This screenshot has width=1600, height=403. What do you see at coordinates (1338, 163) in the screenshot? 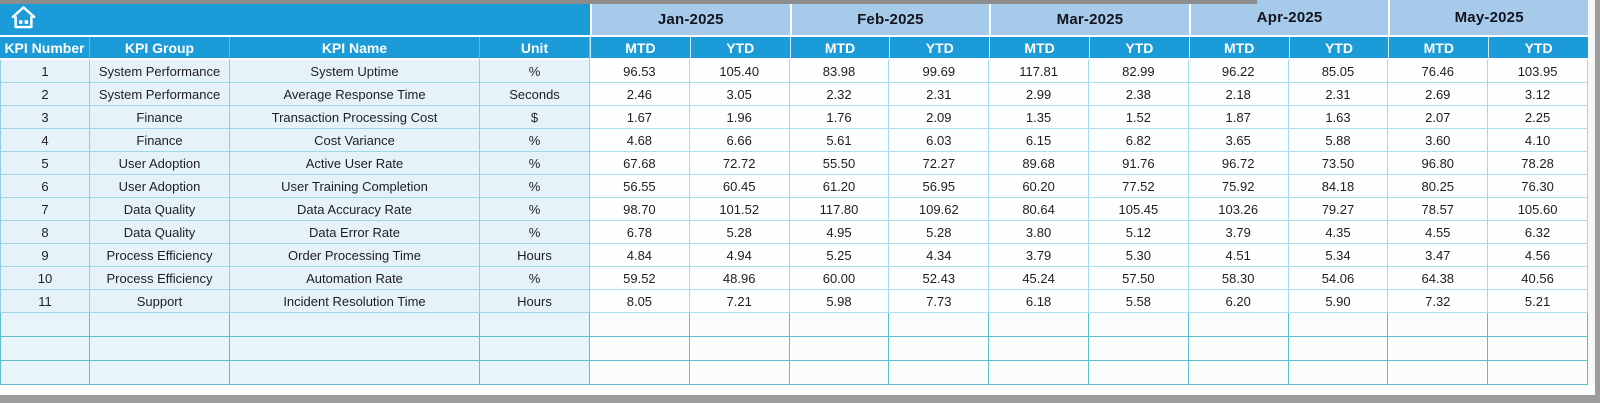
I see `cell-ytd-apr-2025: 73.50` at bounding box center [1338, 163].